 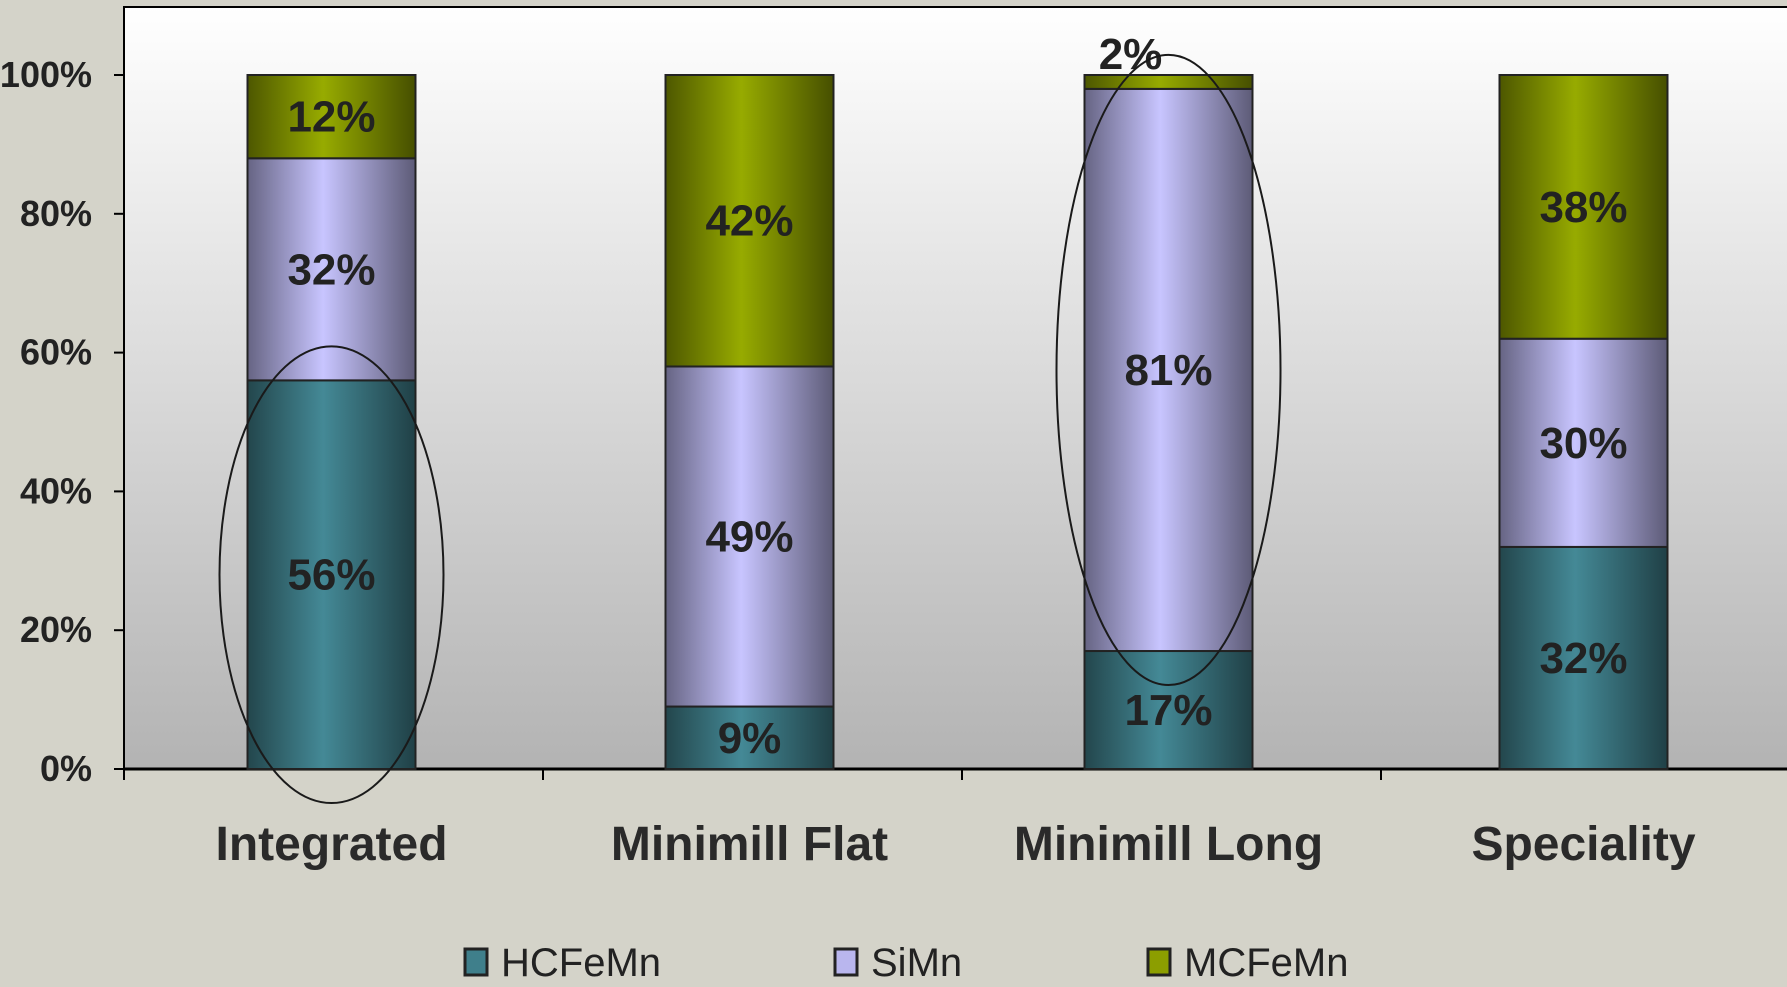 I want to click on legend-label: SiMn, so click(x=916, y=961).